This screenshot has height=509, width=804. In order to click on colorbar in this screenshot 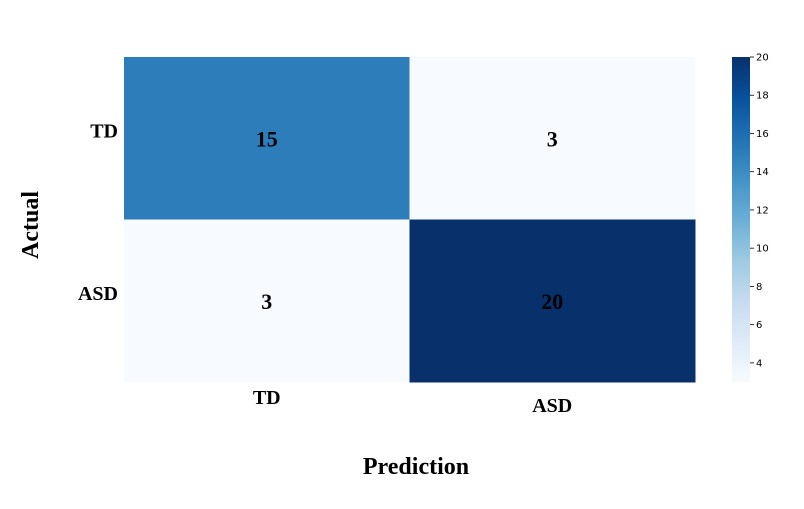, I will do `click(741, 219)`.